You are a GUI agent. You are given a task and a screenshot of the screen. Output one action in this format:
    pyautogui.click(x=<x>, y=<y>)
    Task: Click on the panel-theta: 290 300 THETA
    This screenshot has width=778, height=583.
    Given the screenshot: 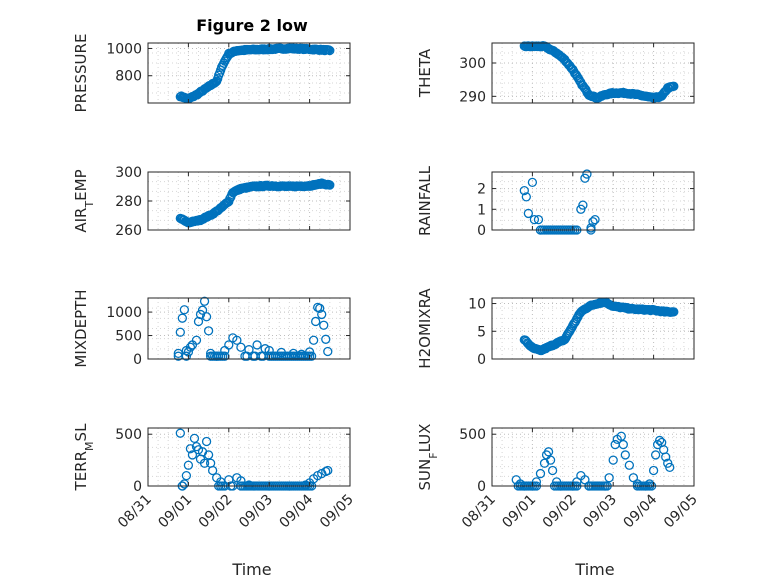 What is the action you would take?
    pyautogui.click(x=555, y=73)
    